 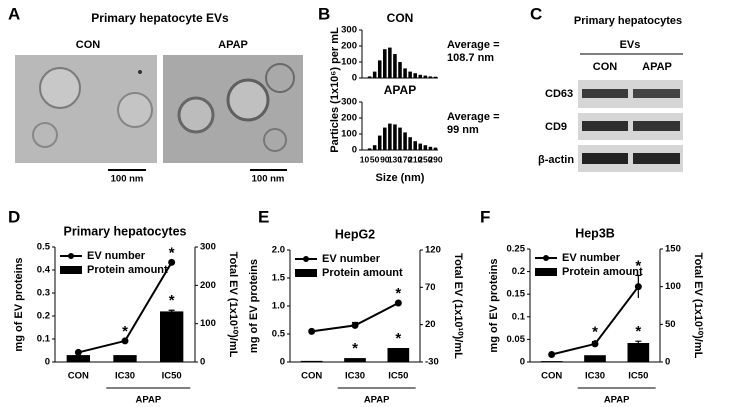 I want to click on tick-label: 2.0, so click(x=278, y=250).